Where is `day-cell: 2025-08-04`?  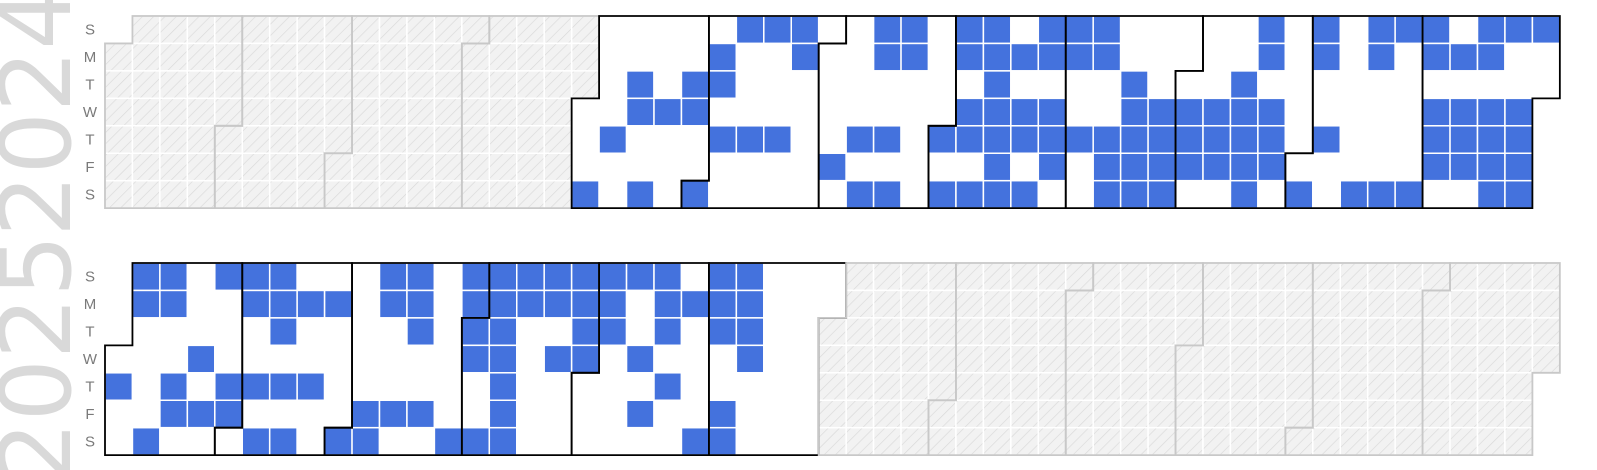
day-cell: 2025-08-04 is located at coordinates (970, 304).